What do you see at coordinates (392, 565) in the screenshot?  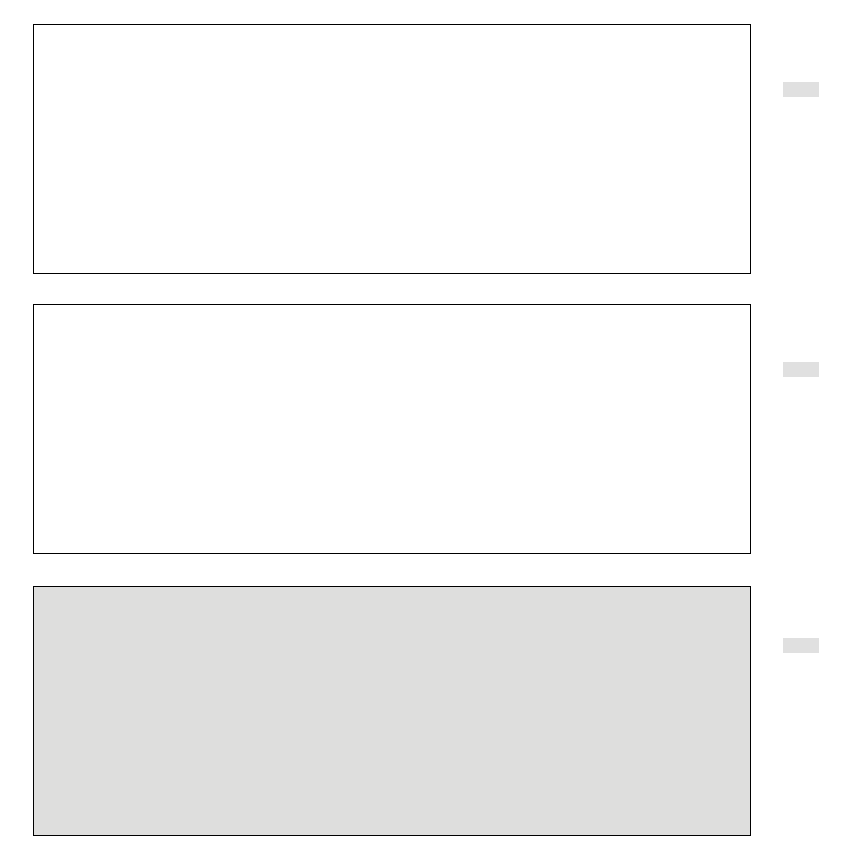 I see `x-axis-rain-intensity` at bounding box center [392, 565].